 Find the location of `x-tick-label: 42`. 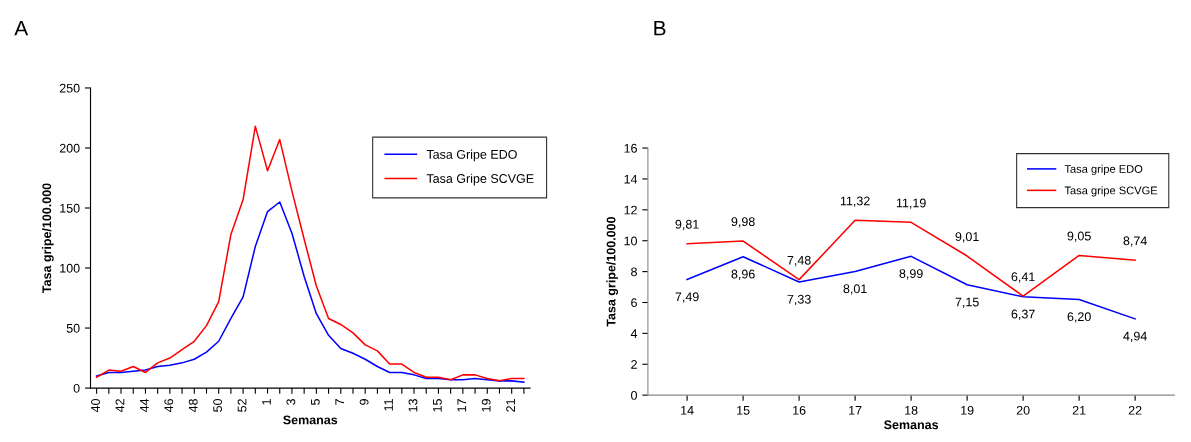

x-tick-label: 42 is located at coordinates (120, 406).